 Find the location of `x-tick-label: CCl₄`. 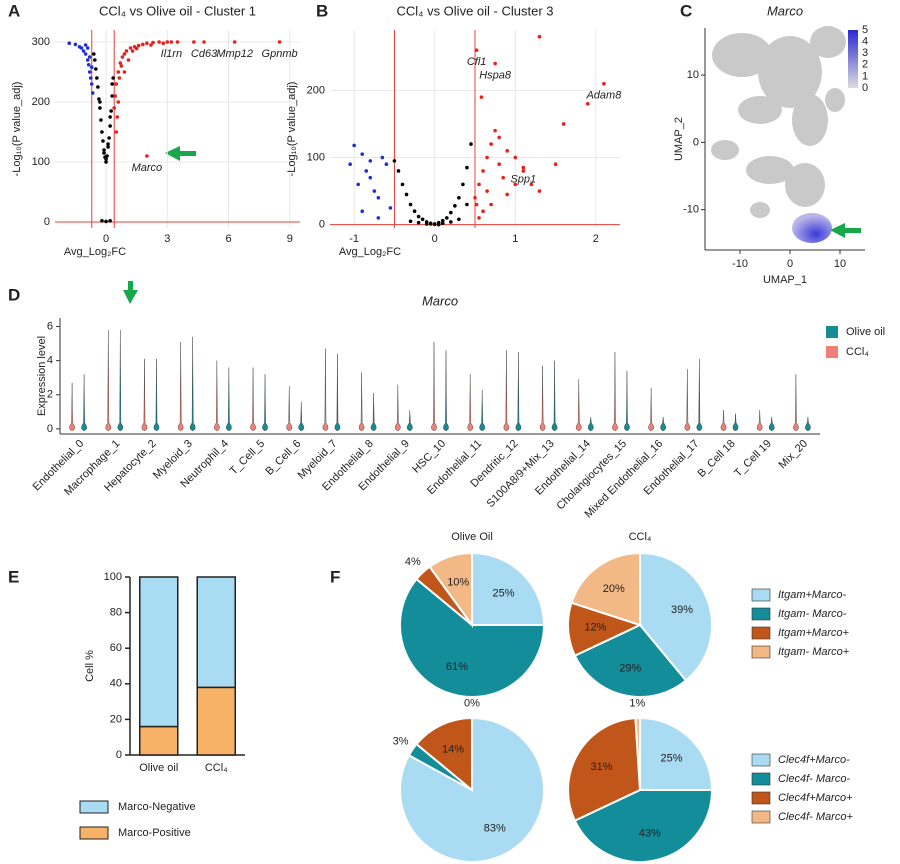

x-tick-label: CCl₄ is located at coordinates (216, 768).